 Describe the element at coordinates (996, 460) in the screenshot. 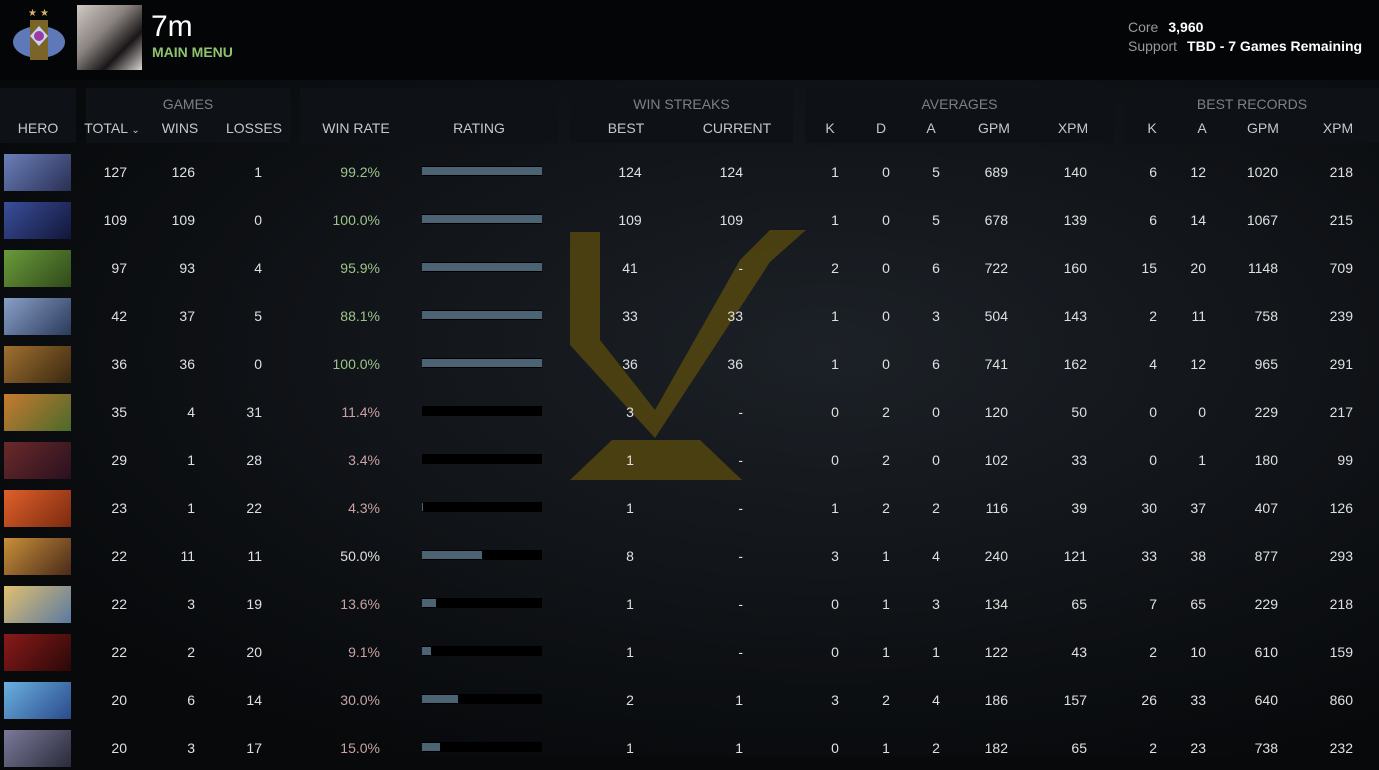

I see `cell-gpm: 102` at that location.